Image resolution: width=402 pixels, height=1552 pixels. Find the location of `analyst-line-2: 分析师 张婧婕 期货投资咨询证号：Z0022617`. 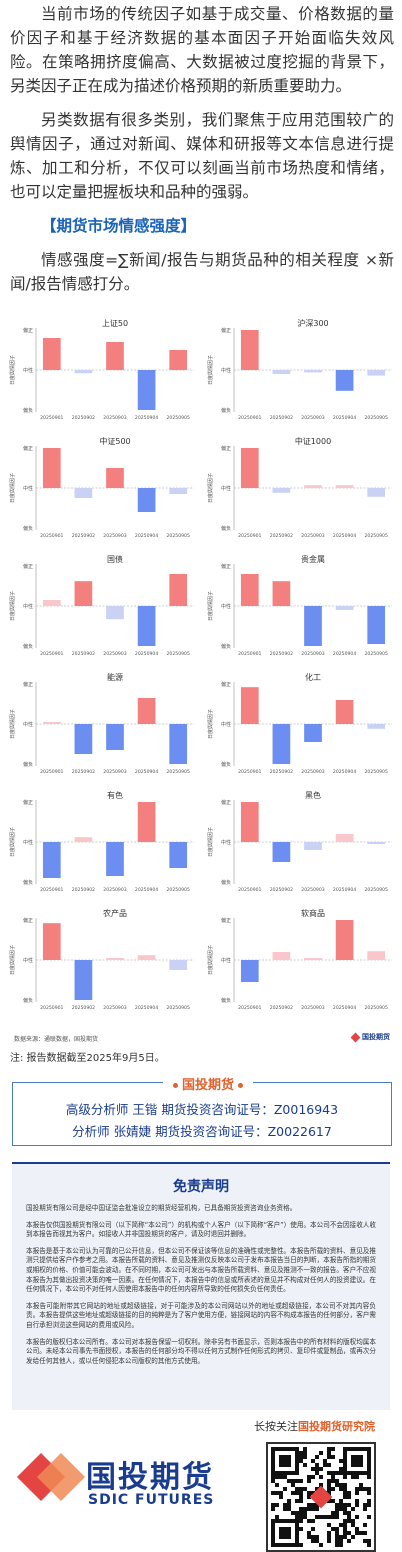

analyst-line-2: 分析师 张婧婕 期货投资咨询证号：Z0022617 is located at coordinates (202, 1131).